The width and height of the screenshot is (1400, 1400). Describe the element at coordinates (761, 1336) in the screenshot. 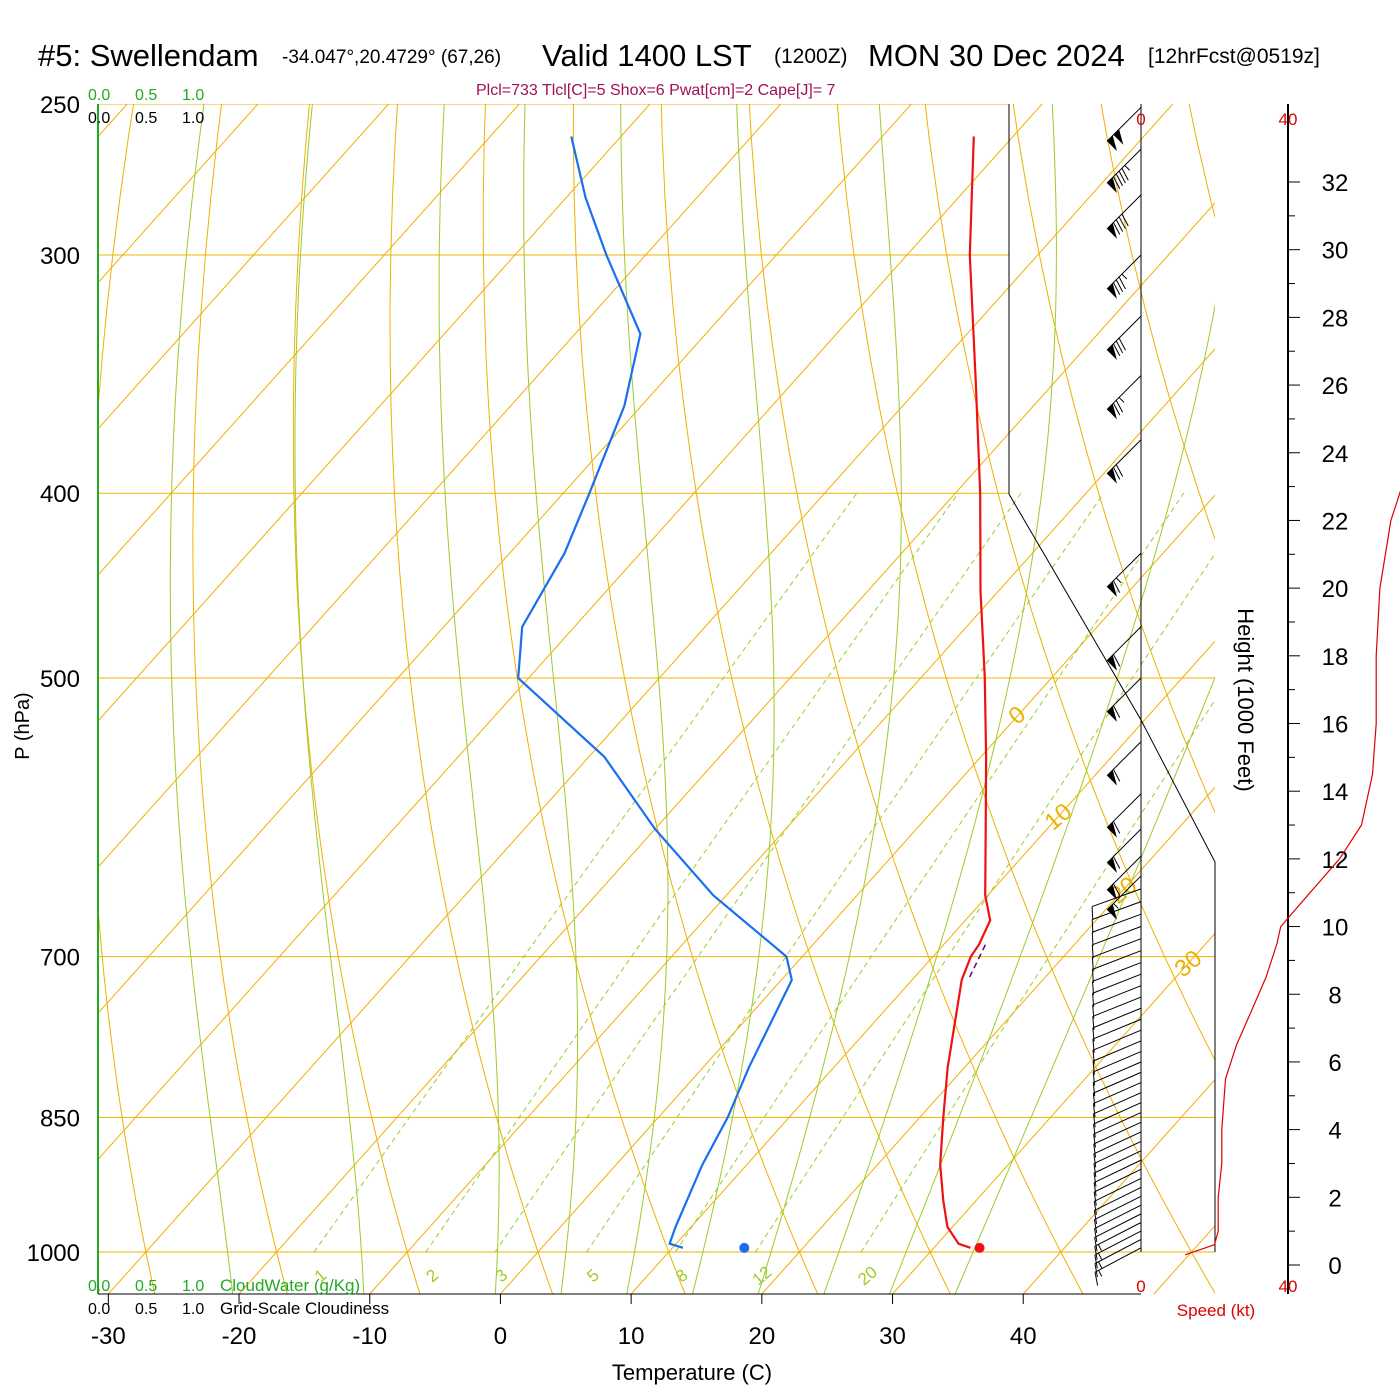

I see `x-tick-label: 20` at that location.